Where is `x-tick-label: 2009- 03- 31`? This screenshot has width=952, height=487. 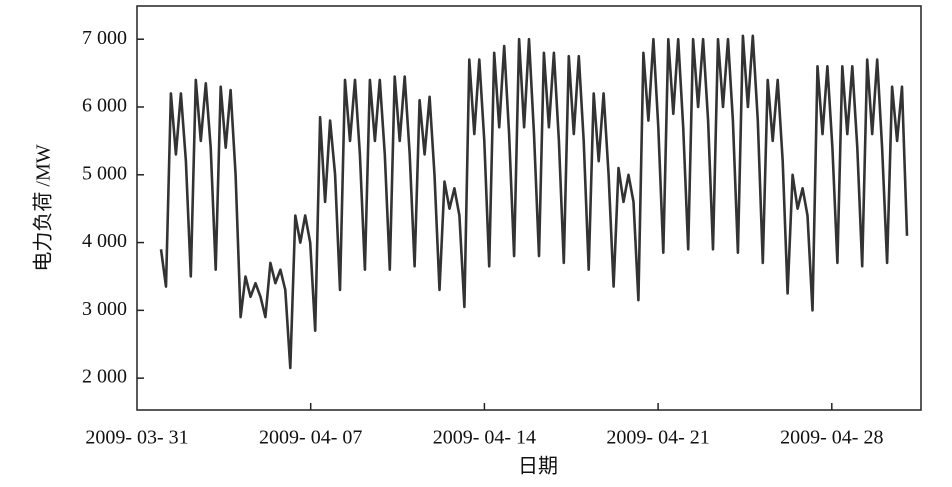
x-tick-label: 2009- 03- 31 is located at coordinates (136, 438).